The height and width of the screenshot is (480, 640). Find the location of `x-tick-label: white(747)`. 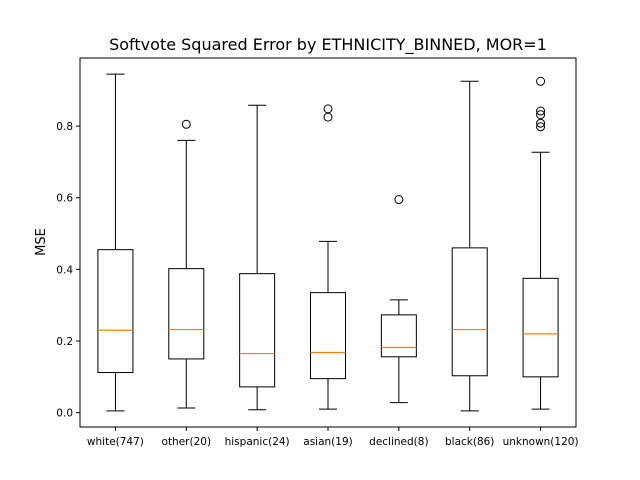

x-tick-label: white(747) is located at coordinates (115, 442).